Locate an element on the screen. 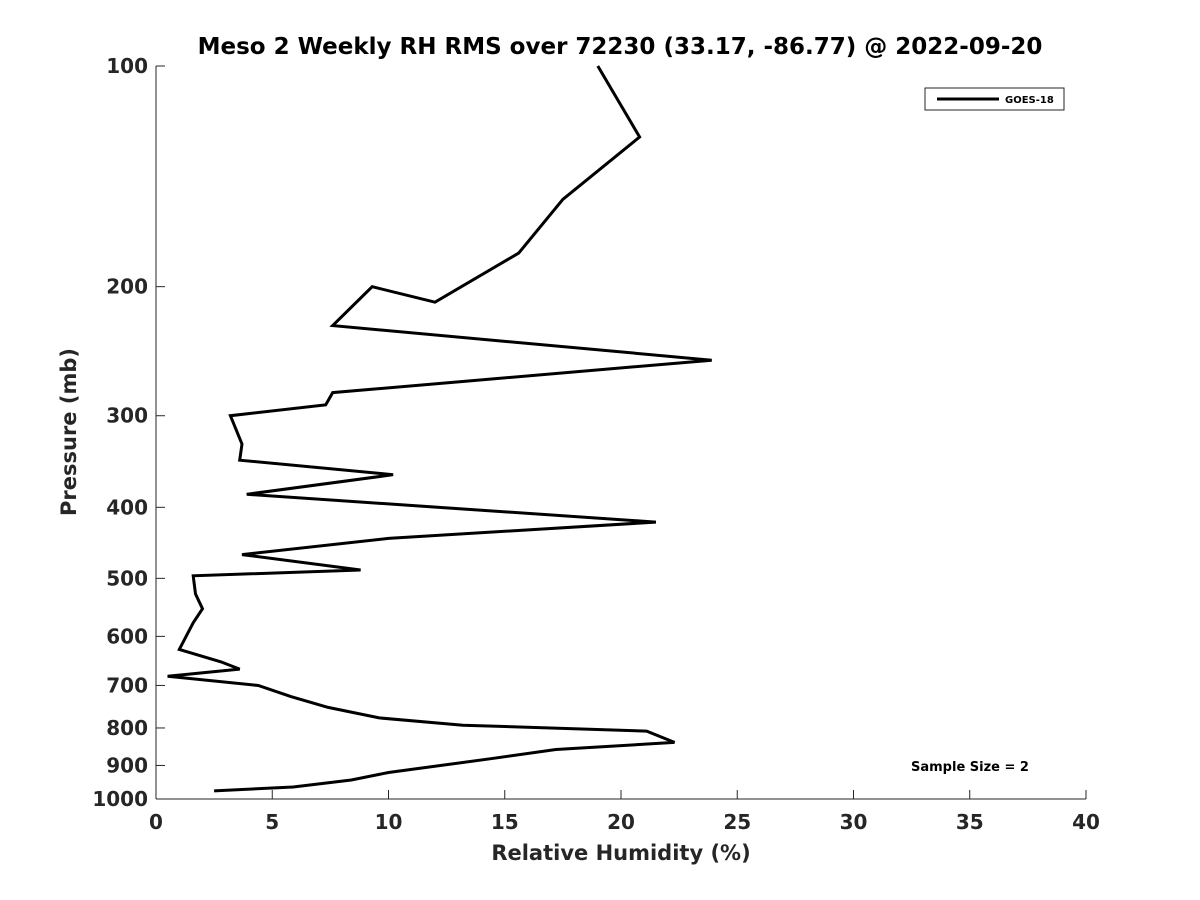 This screenshot has height=900, width=1200. y-tick-label: 1000 is located at coordinates (120, 799).